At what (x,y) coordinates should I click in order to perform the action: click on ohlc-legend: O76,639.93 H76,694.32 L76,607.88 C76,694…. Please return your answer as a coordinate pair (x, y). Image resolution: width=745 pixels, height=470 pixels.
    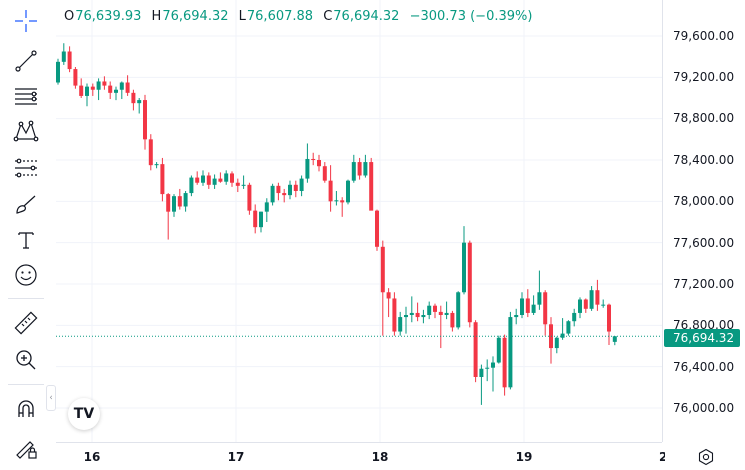
    Looking at the image, I should click on (298, 16).